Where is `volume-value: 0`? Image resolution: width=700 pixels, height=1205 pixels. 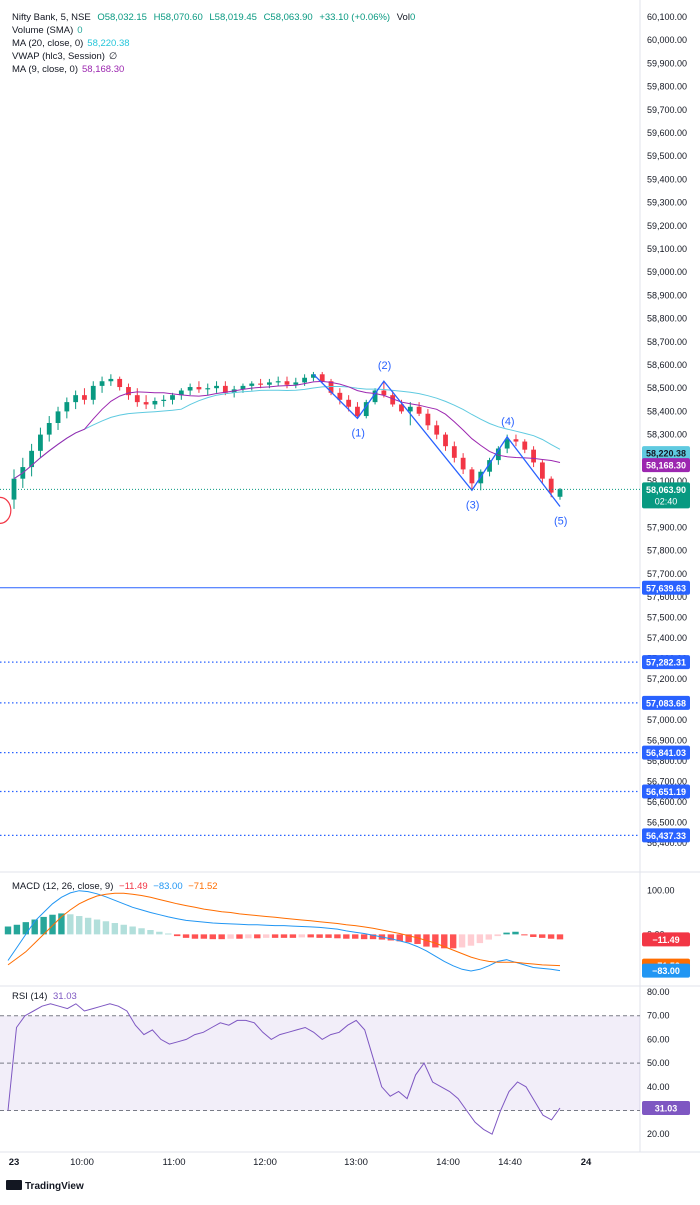
volume-value: 0 is located at coordinates (412, 17).